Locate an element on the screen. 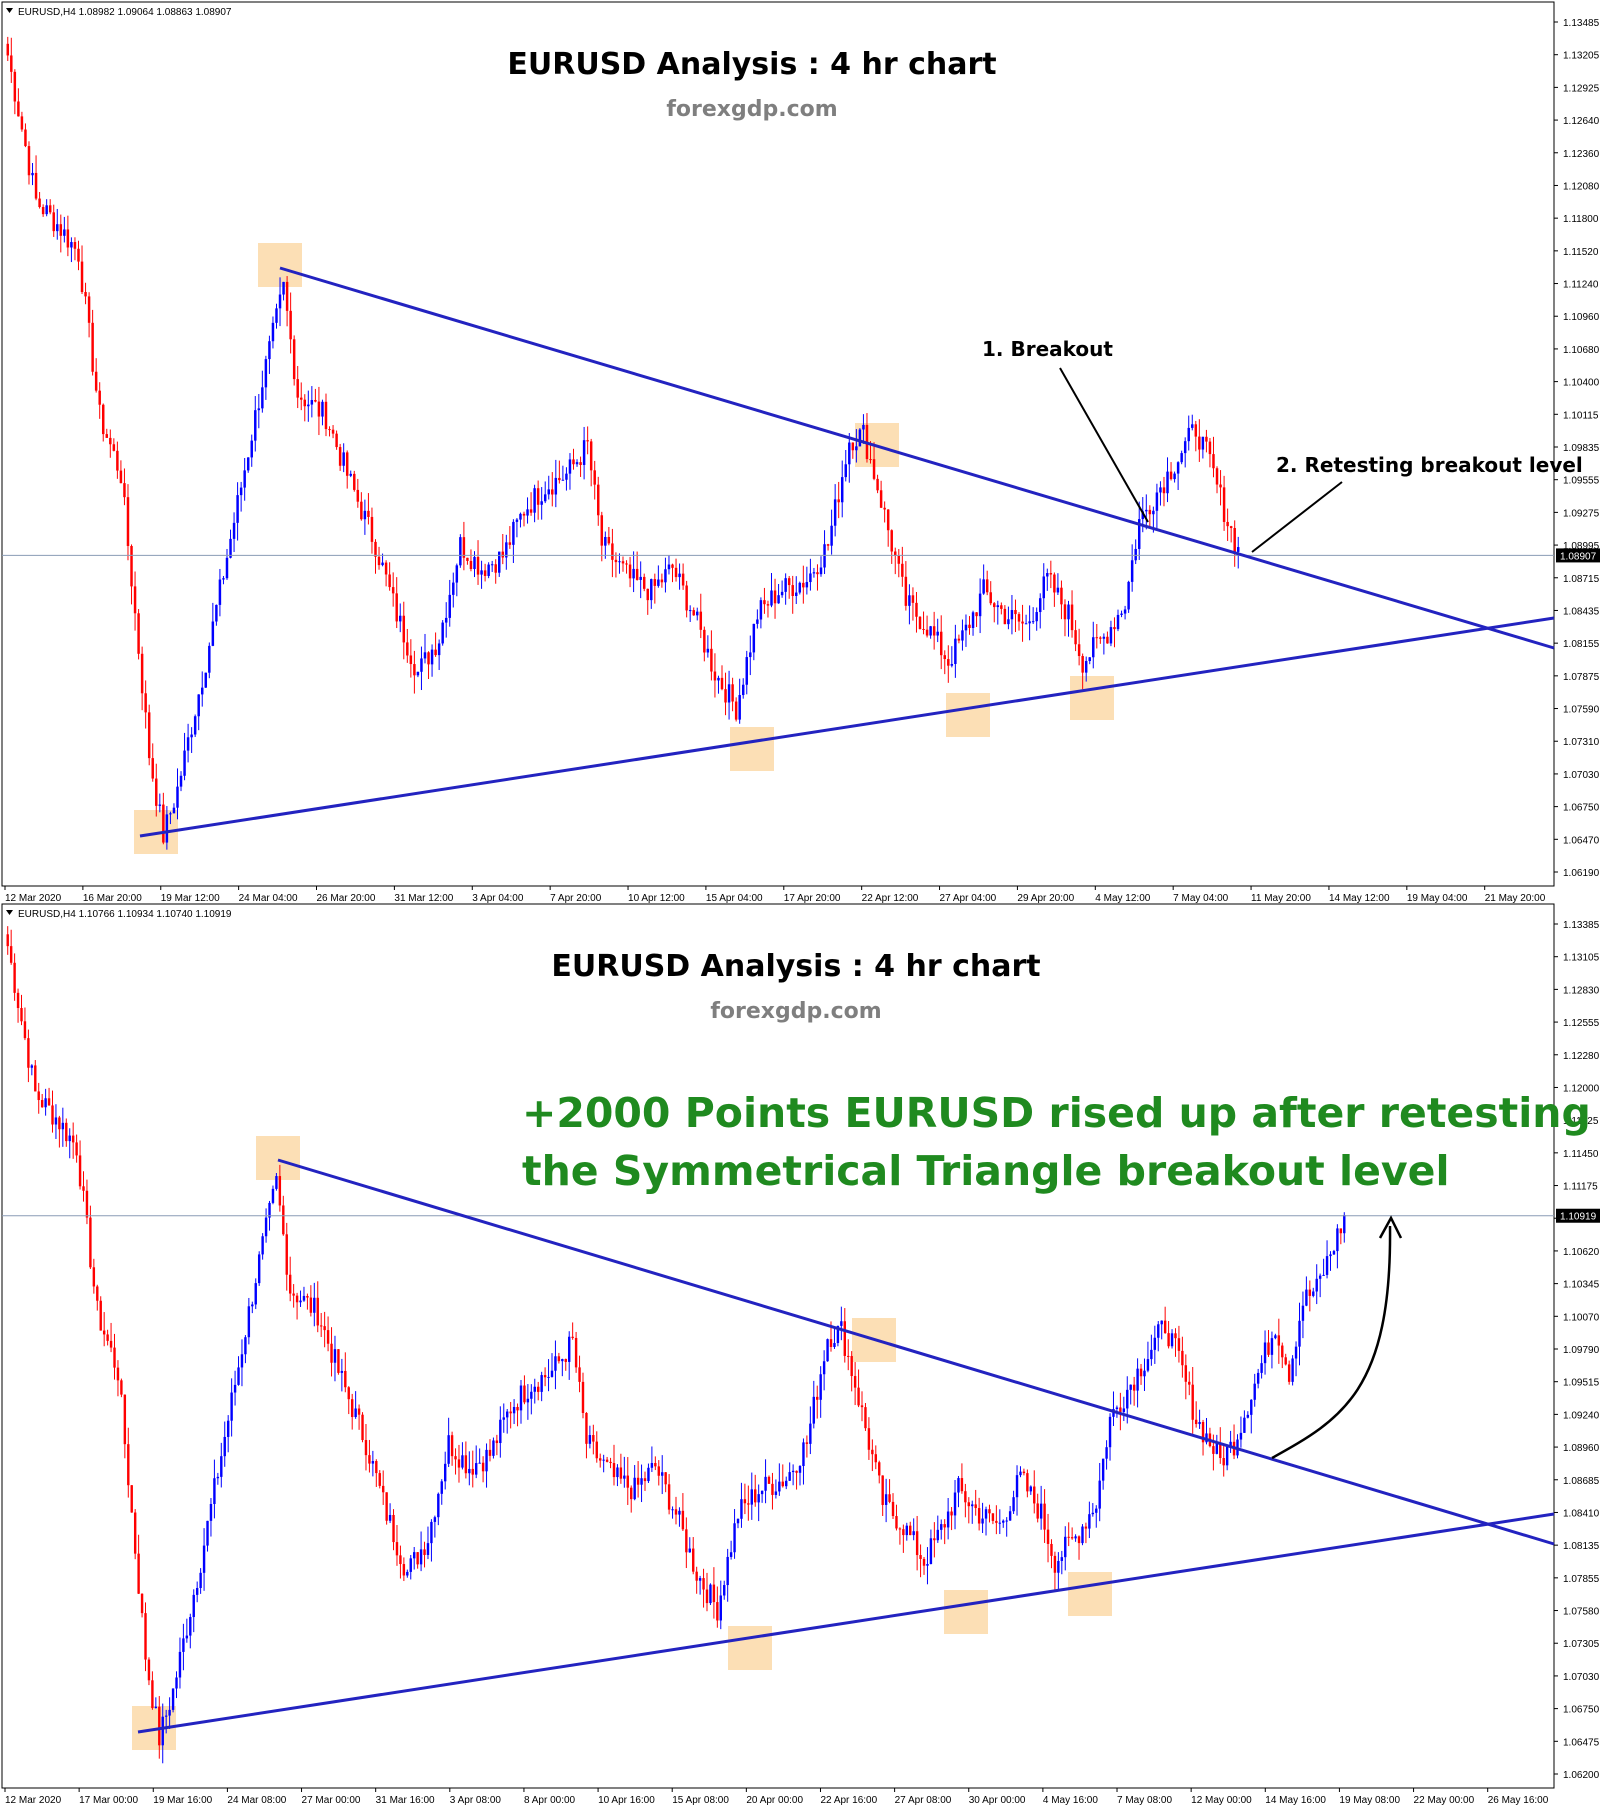  current-price-badge-bg is located at coordinates (1578, 1215).